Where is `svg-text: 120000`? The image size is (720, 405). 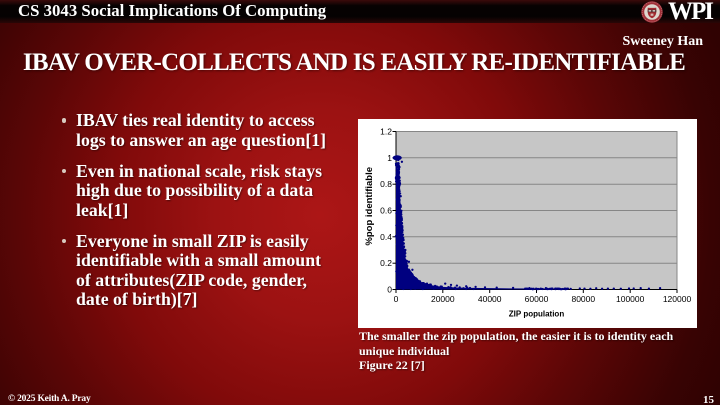
svg-text: 120000 is located at coordinates (677, 299).